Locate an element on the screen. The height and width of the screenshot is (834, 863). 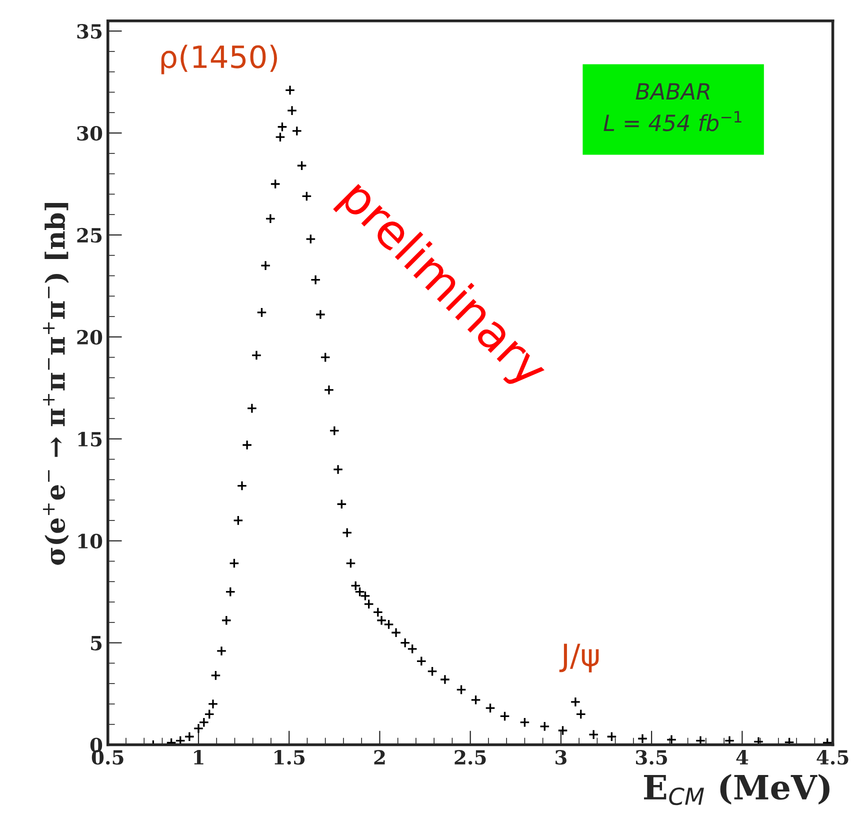
y-tick-label: 10 is located at coordinates (90, 541).